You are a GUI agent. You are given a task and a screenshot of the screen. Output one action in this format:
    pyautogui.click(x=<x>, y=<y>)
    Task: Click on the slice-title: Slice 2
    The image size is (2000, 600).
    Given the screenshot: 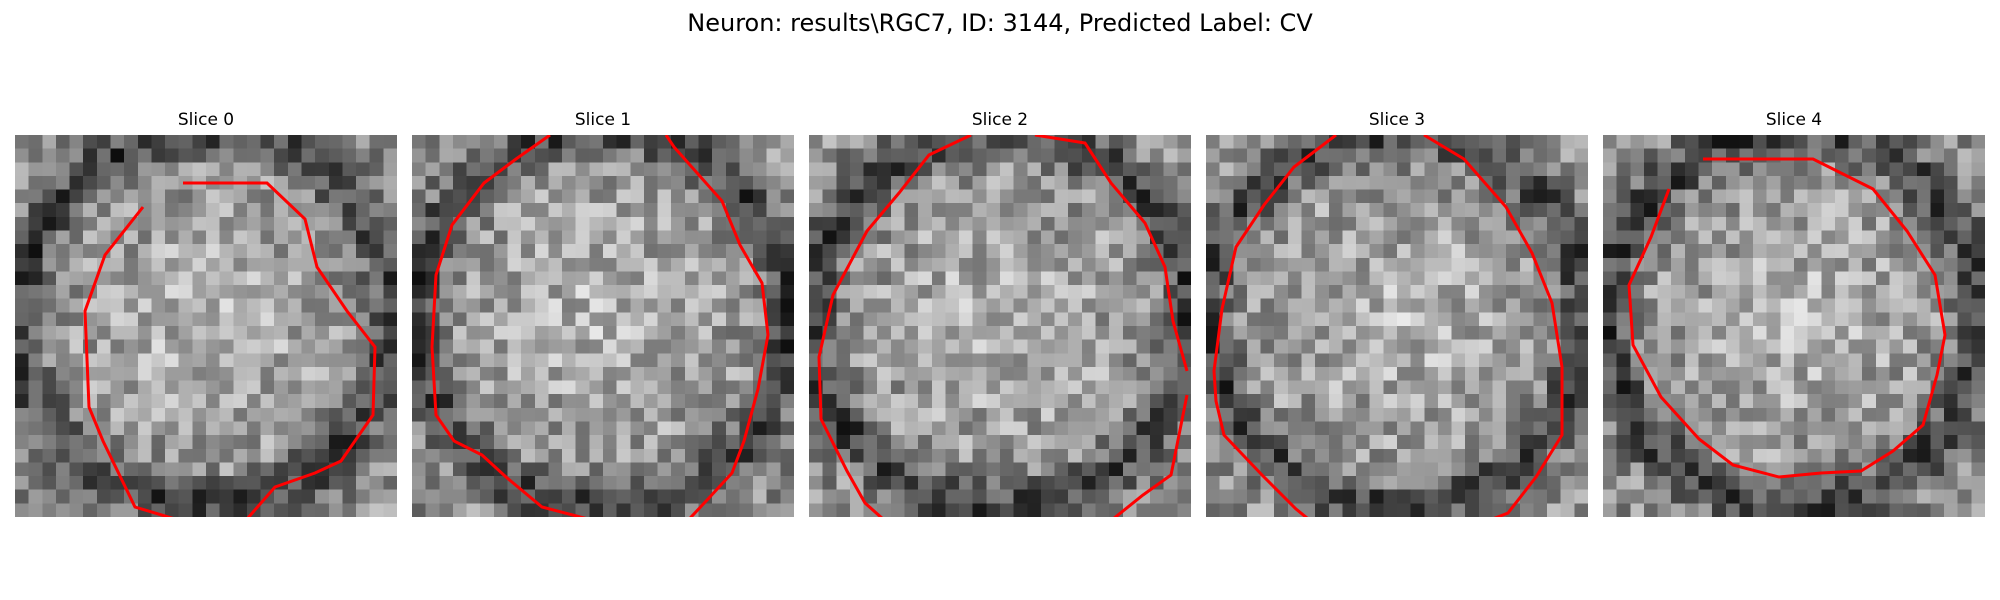 What is the action you would take?
    pyautogui.click(x=1000, y=120)
    